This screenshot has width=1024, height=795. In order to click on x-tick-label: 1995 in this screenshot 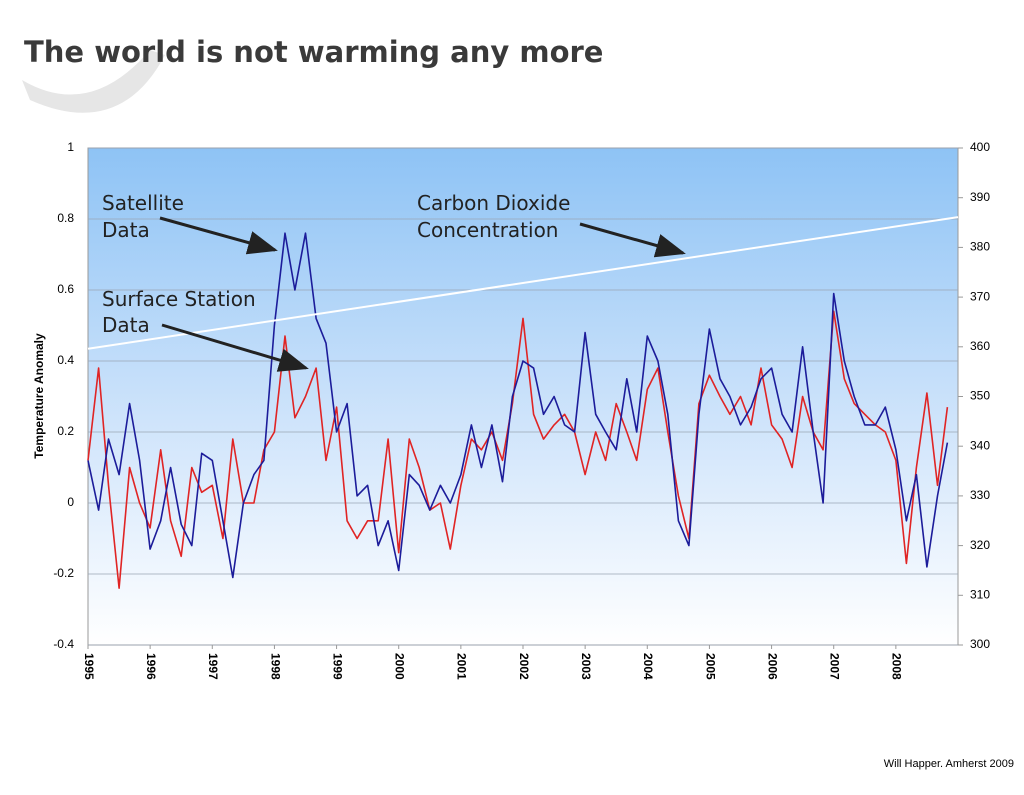, I will do `click(89, 666)`.